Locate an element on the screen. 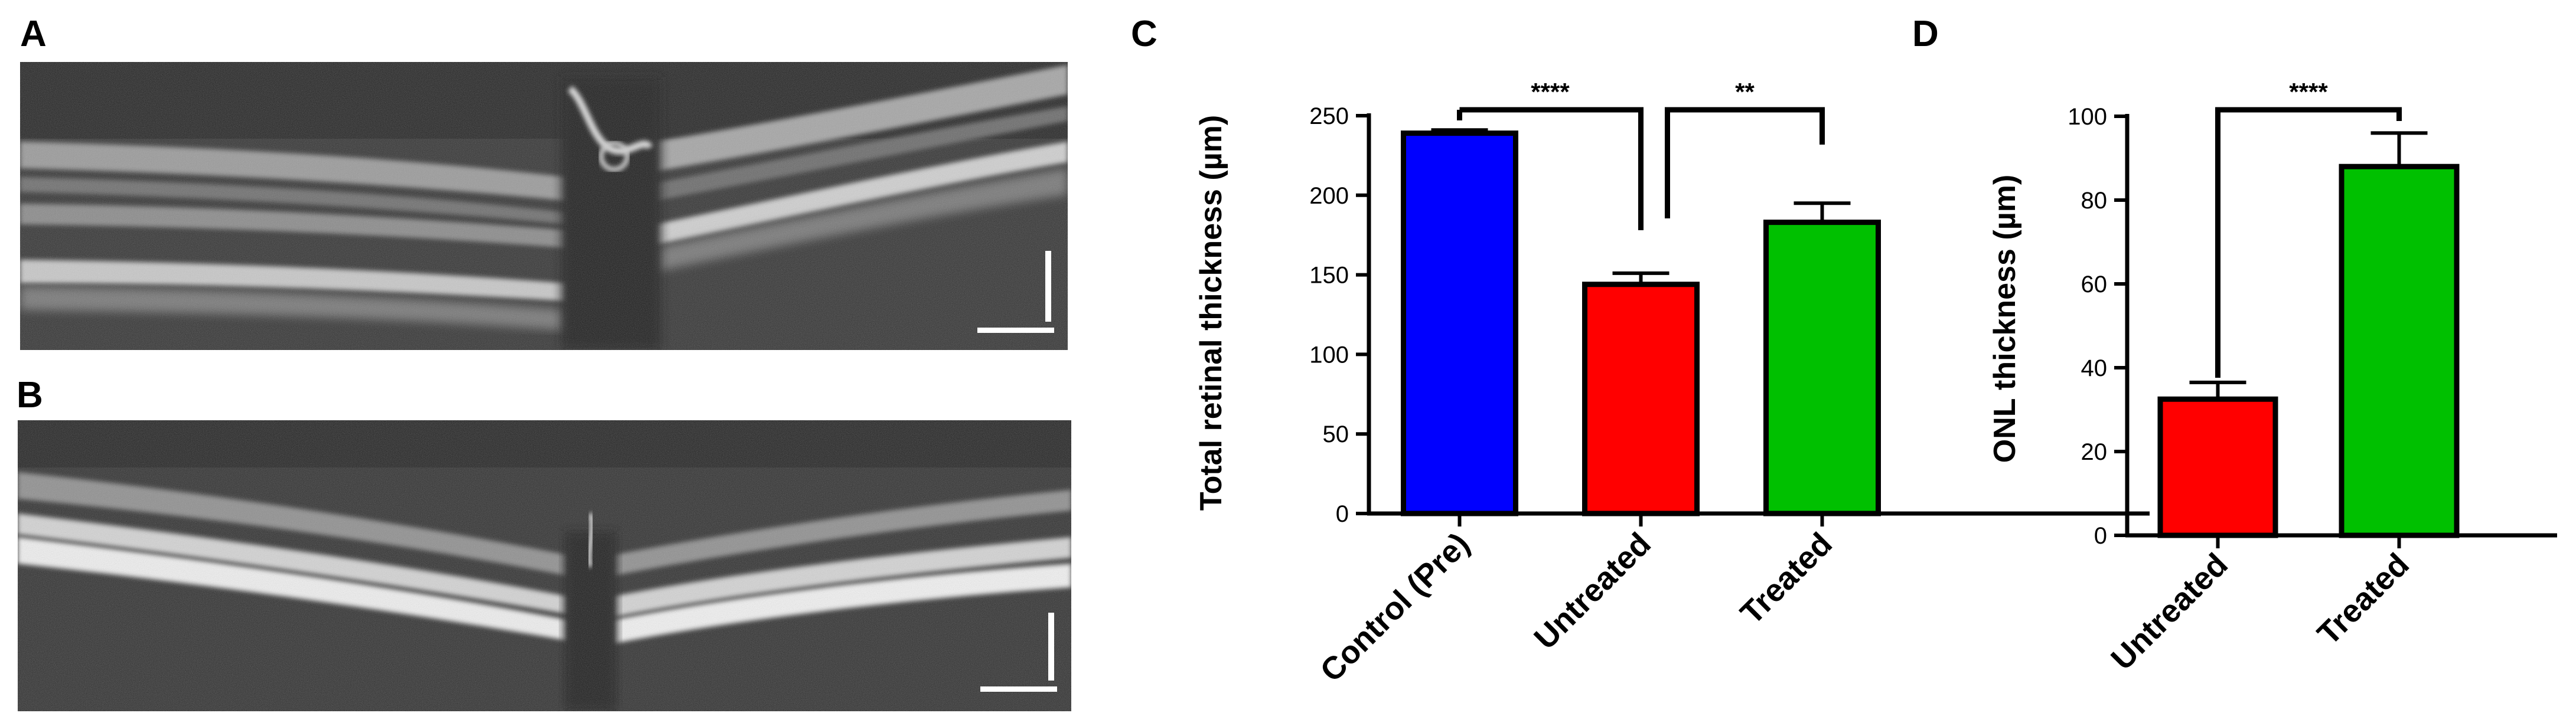 The image size is (2576, 726). x-tick-label: Control (Pre) is located at coordinates (1395, 607).